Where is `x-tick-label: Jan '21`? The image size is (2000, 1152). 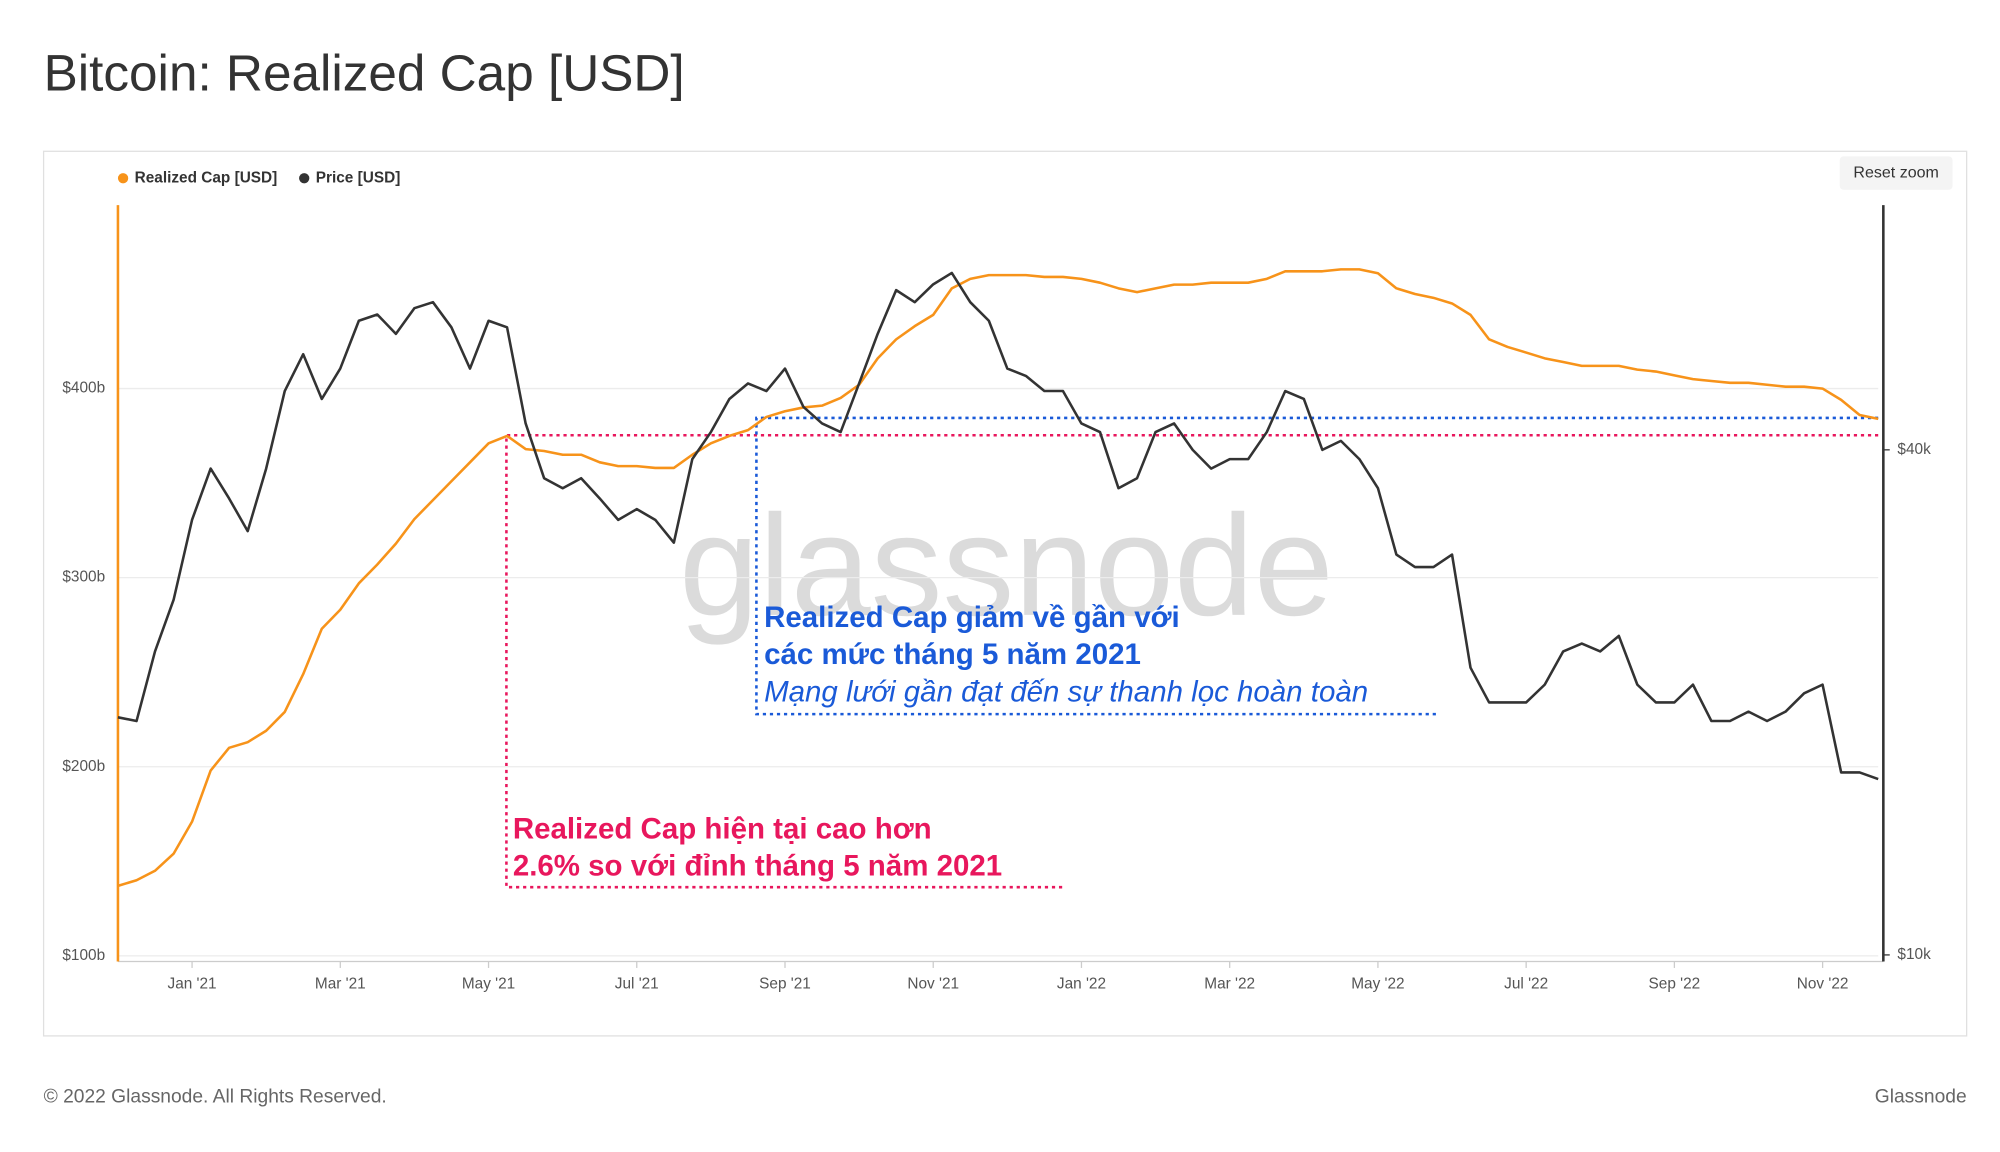
x-tick-label: Jan '21 is located at coordinates (192, 984).